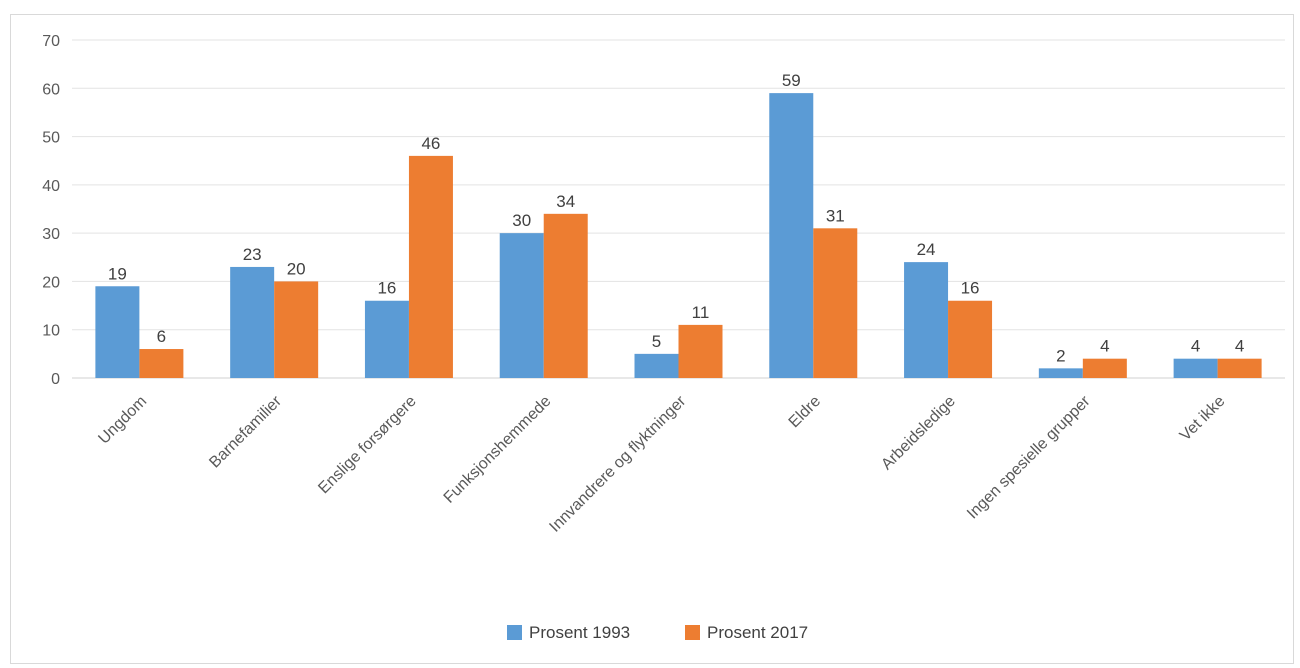  I want to click on y-tick-label: 70, so click(51, 41).